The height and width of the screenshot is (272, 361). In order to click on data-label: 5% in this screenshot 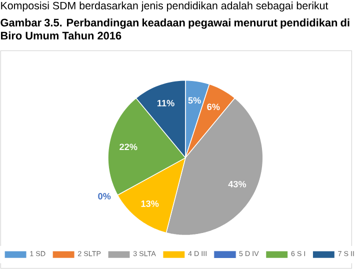, I will do `click(194, 100)`.